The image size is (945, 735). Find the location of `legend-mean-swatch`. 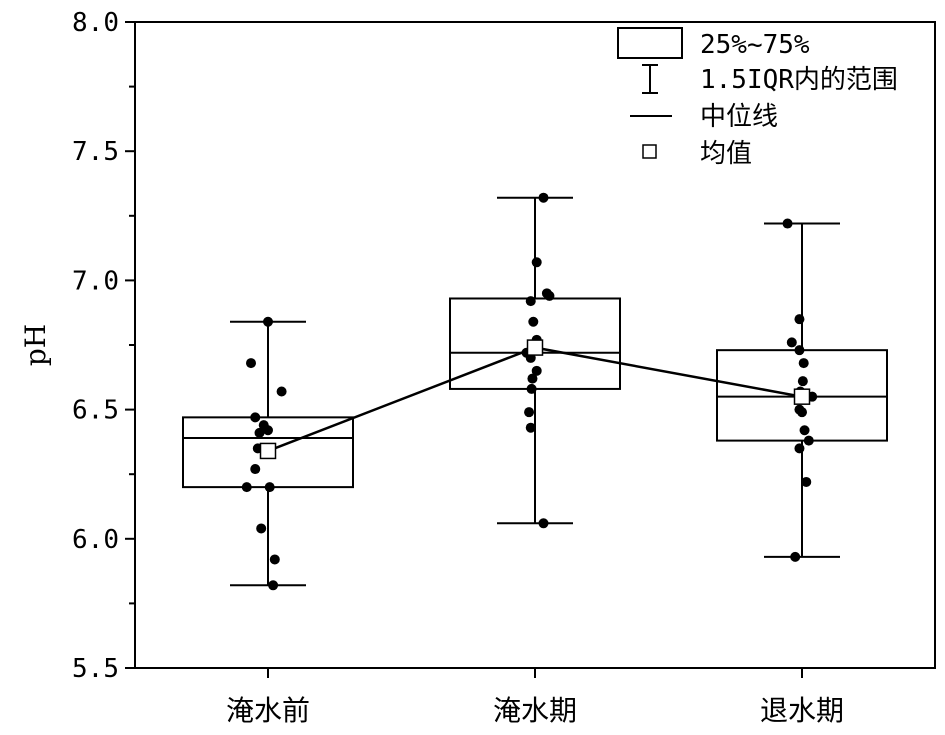

legend-mean-swatch is located at coordinates (649, 151).